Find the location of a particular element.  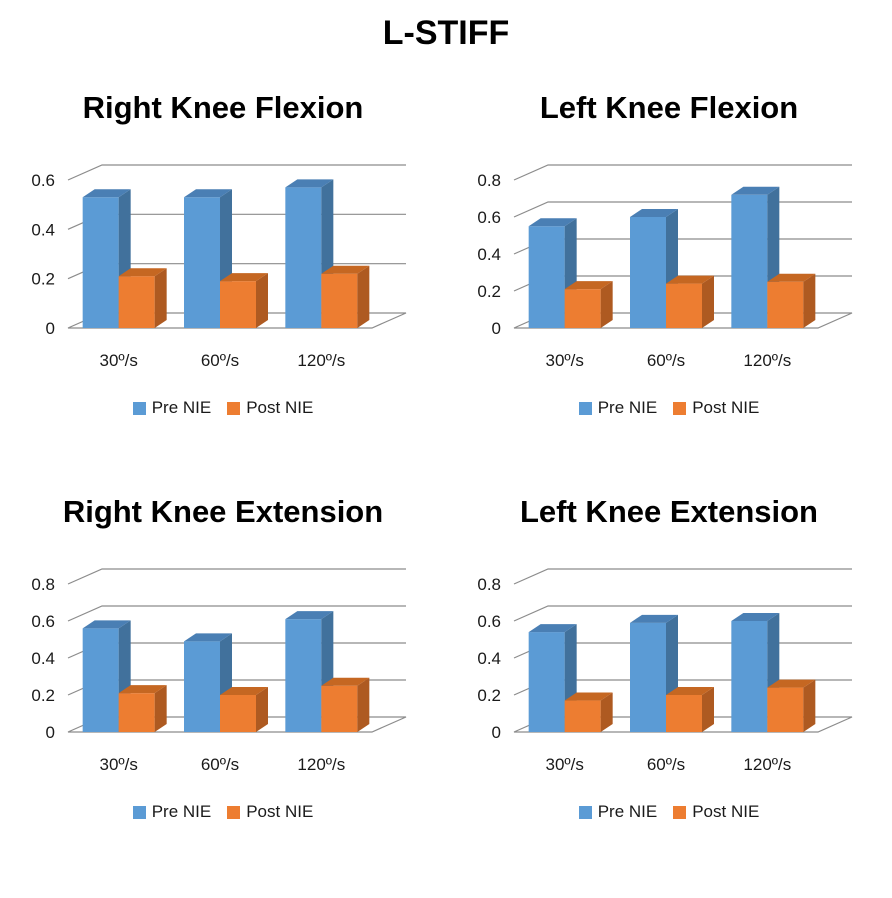

bar-pre is located at coordinates (654, 268).